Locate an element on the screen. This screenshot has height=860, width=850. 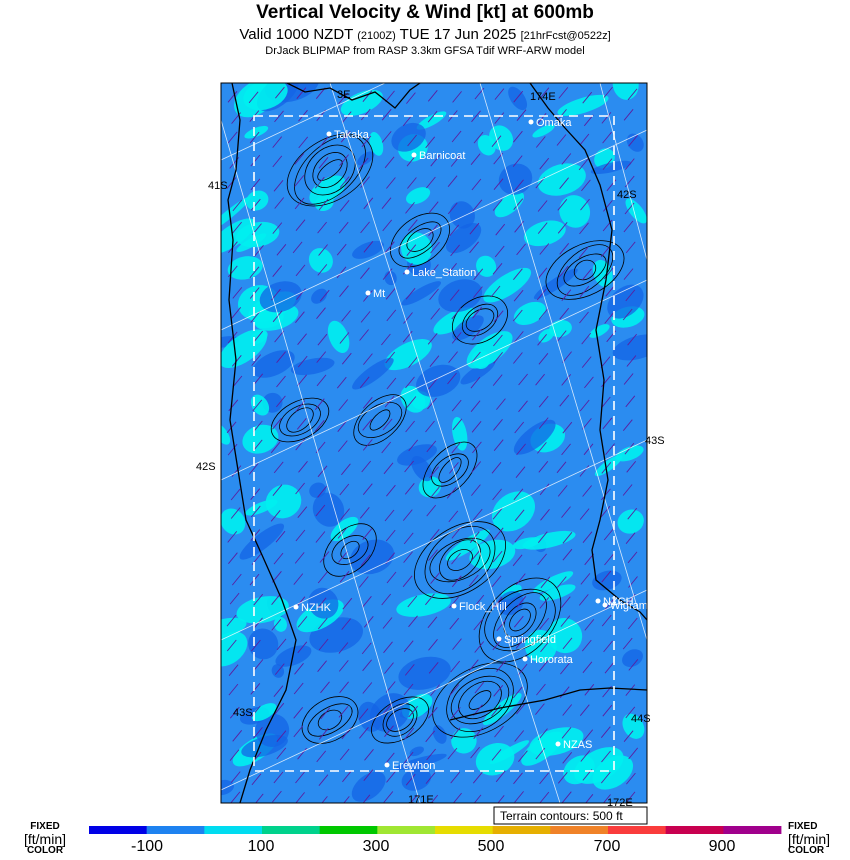
colorbar-left-line2: [ft/min] is located at coordinates (44, 839).